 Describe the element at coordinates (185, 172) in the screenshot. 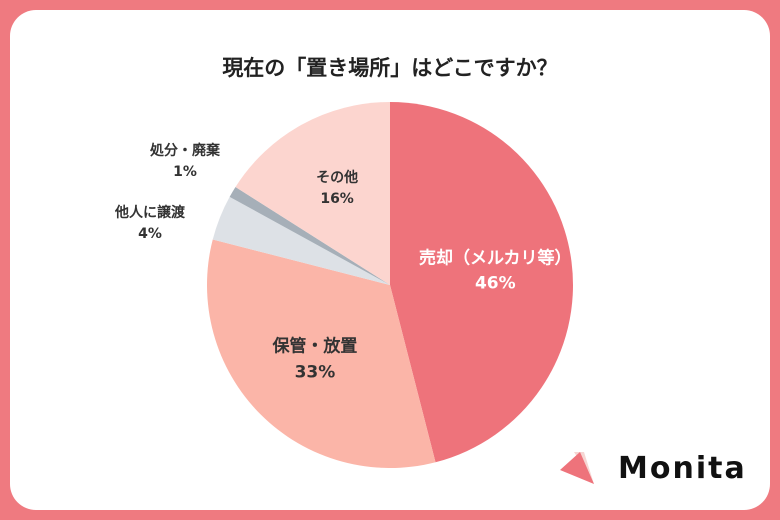

I see `slice-value-label: 1%` at that location.